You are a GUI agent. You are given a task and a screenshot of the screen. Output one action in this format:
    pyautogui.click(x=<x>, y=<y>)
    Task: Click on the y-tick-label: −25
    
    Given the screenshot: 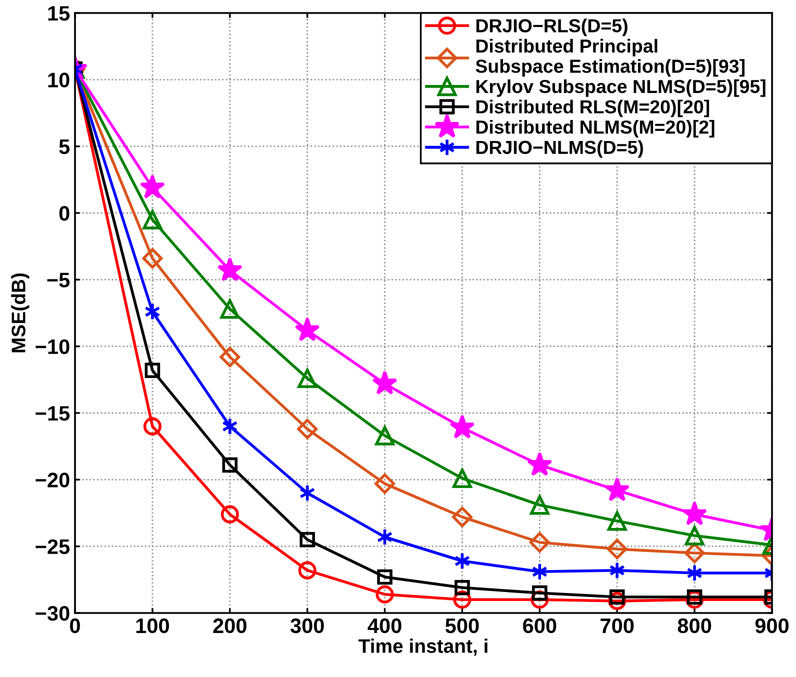 What is the action you would take?
    pyautogui.click(x=53, y=546)
    